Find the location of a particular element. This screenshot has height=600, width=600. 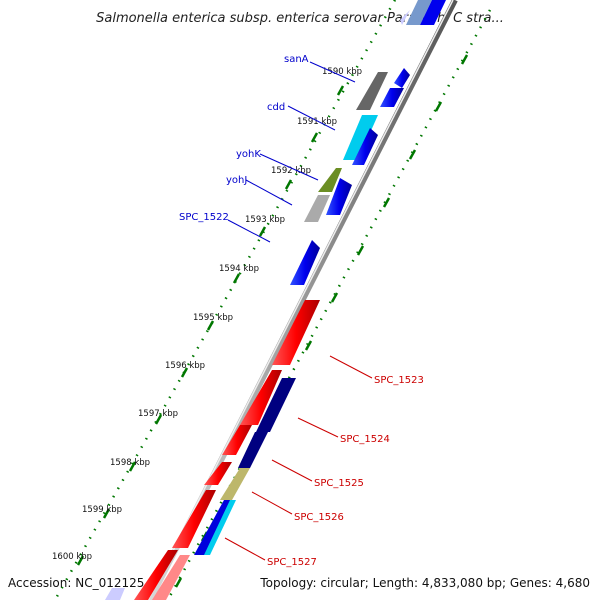

label-SPC_1525: SPC_1525 is located at coordinates (339, 483).